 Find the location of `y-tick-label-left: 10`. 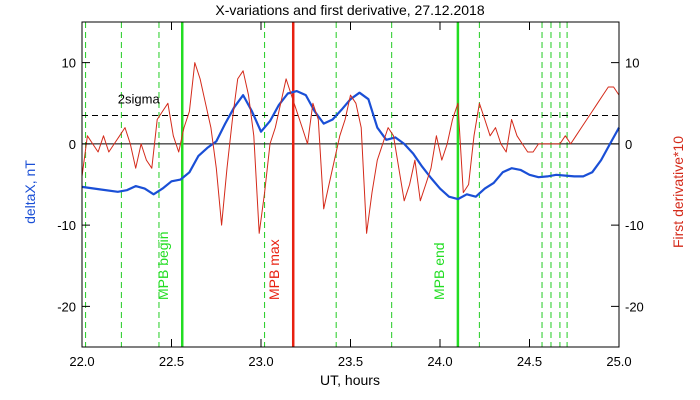

y-tick-label-left: 10 is located at coordinates (69, 63).